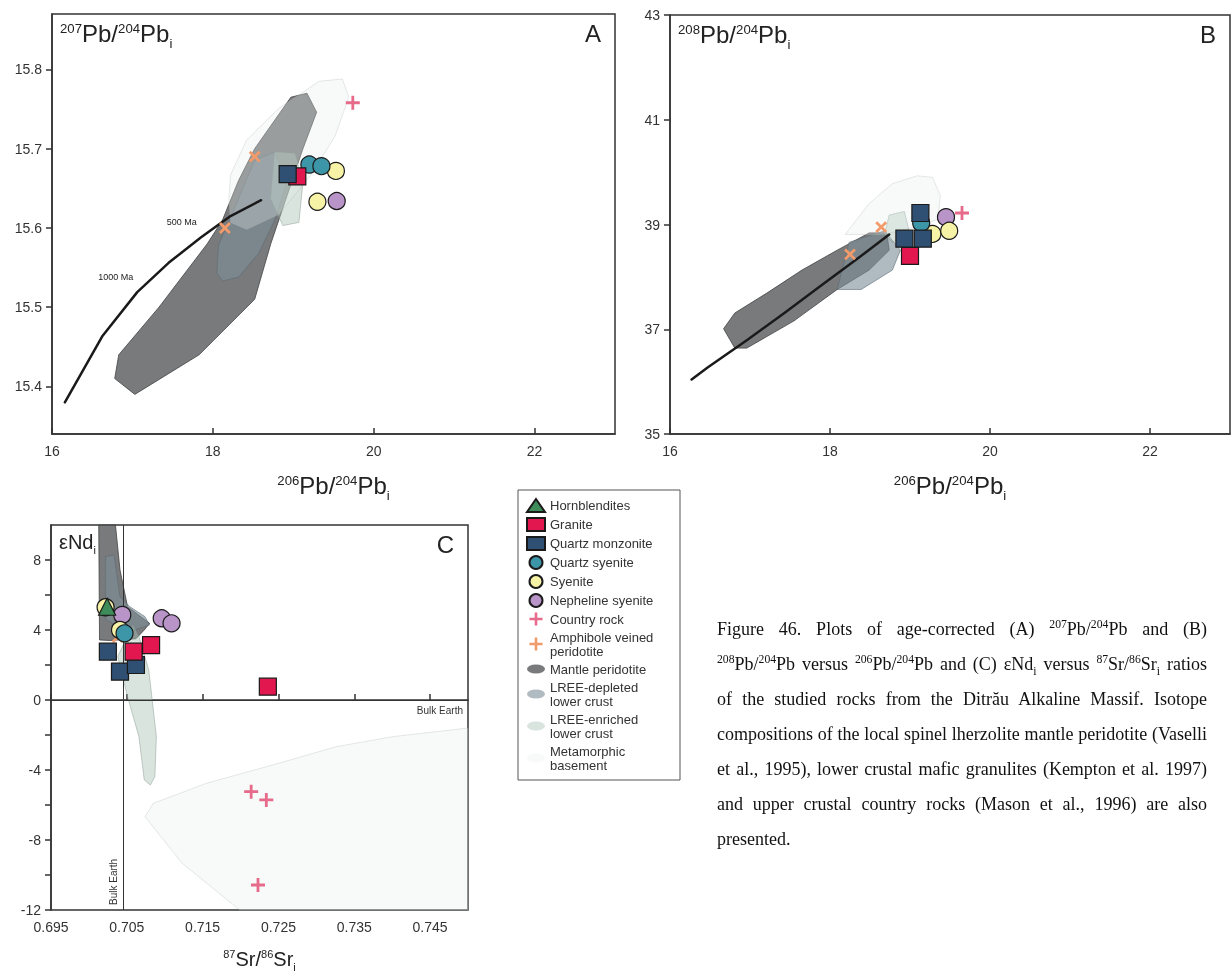  What do you see at coordinates (31, 910) in the screenshot?
I see `y-tick-label: -12` at bounding box center [31, 910].